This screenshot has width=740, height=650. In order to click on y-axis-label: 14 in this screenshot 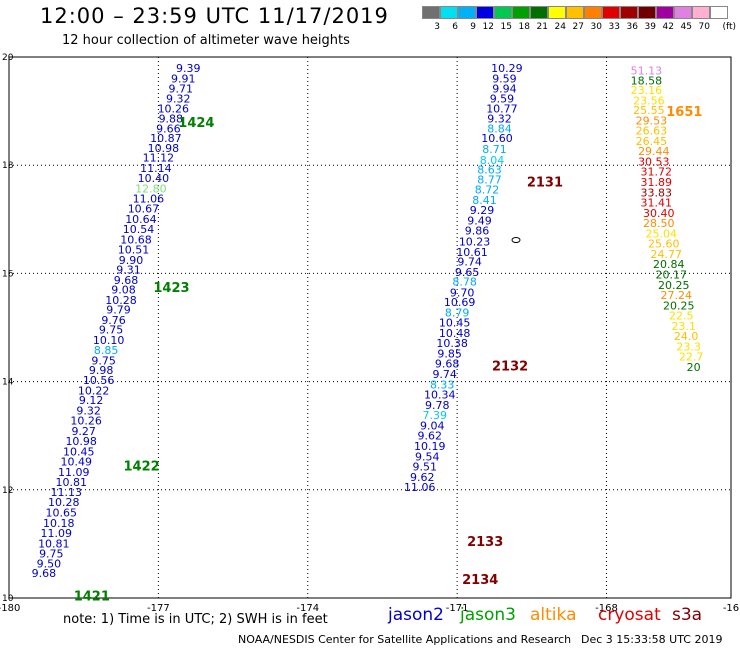, I will do `click(8, 383)`.